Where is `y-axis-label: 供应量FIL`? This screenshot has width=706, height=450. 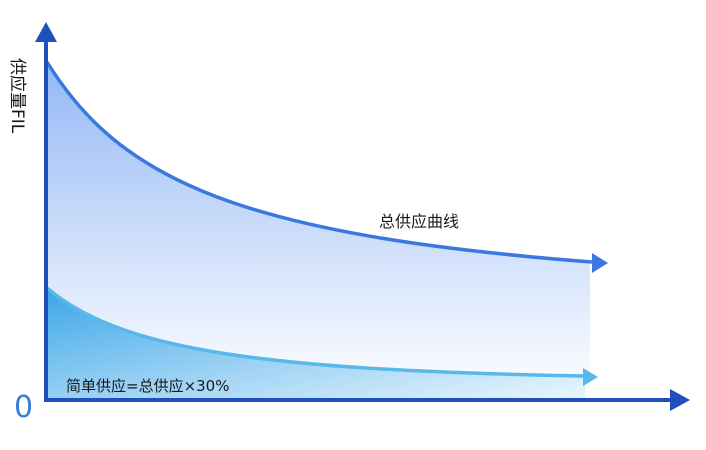 y-axis-label: 供应量FIL is located at coordinates (17, 96).